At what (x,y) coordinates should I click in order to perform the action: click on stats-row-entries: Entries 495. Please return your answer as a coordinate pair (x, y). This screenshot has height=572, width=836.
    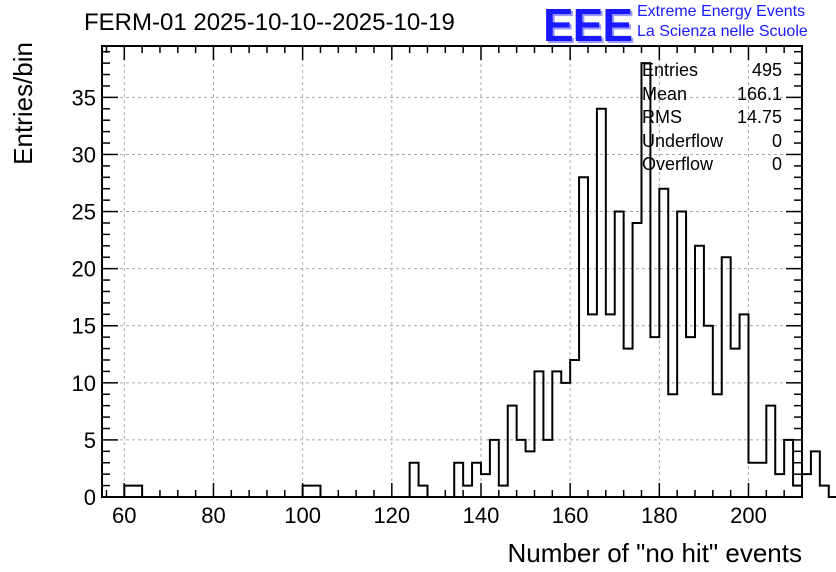
    Looking at the image, I should click on (712, 71).